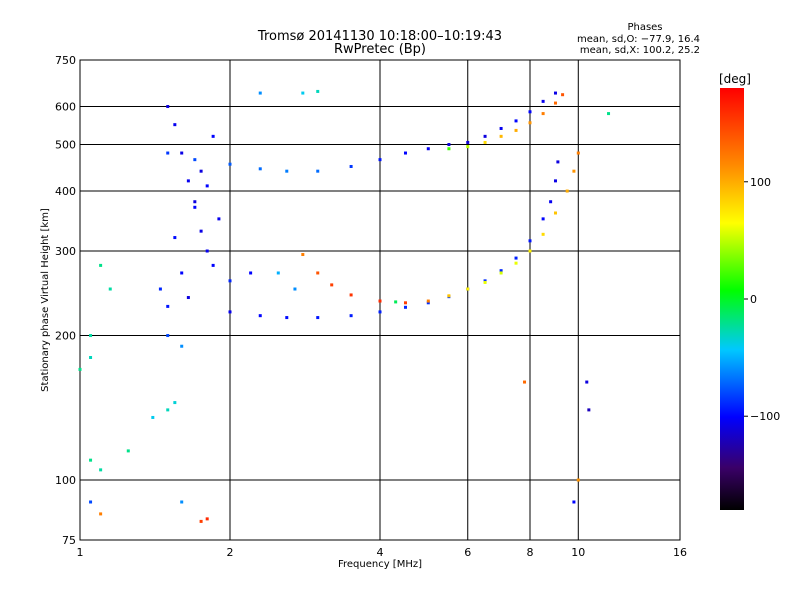 The image size is (800, 600). What do you see at coordinates (65, 251) in the screenshot?
I see `y-tick-label: 300` at bounding box center [65, 251].